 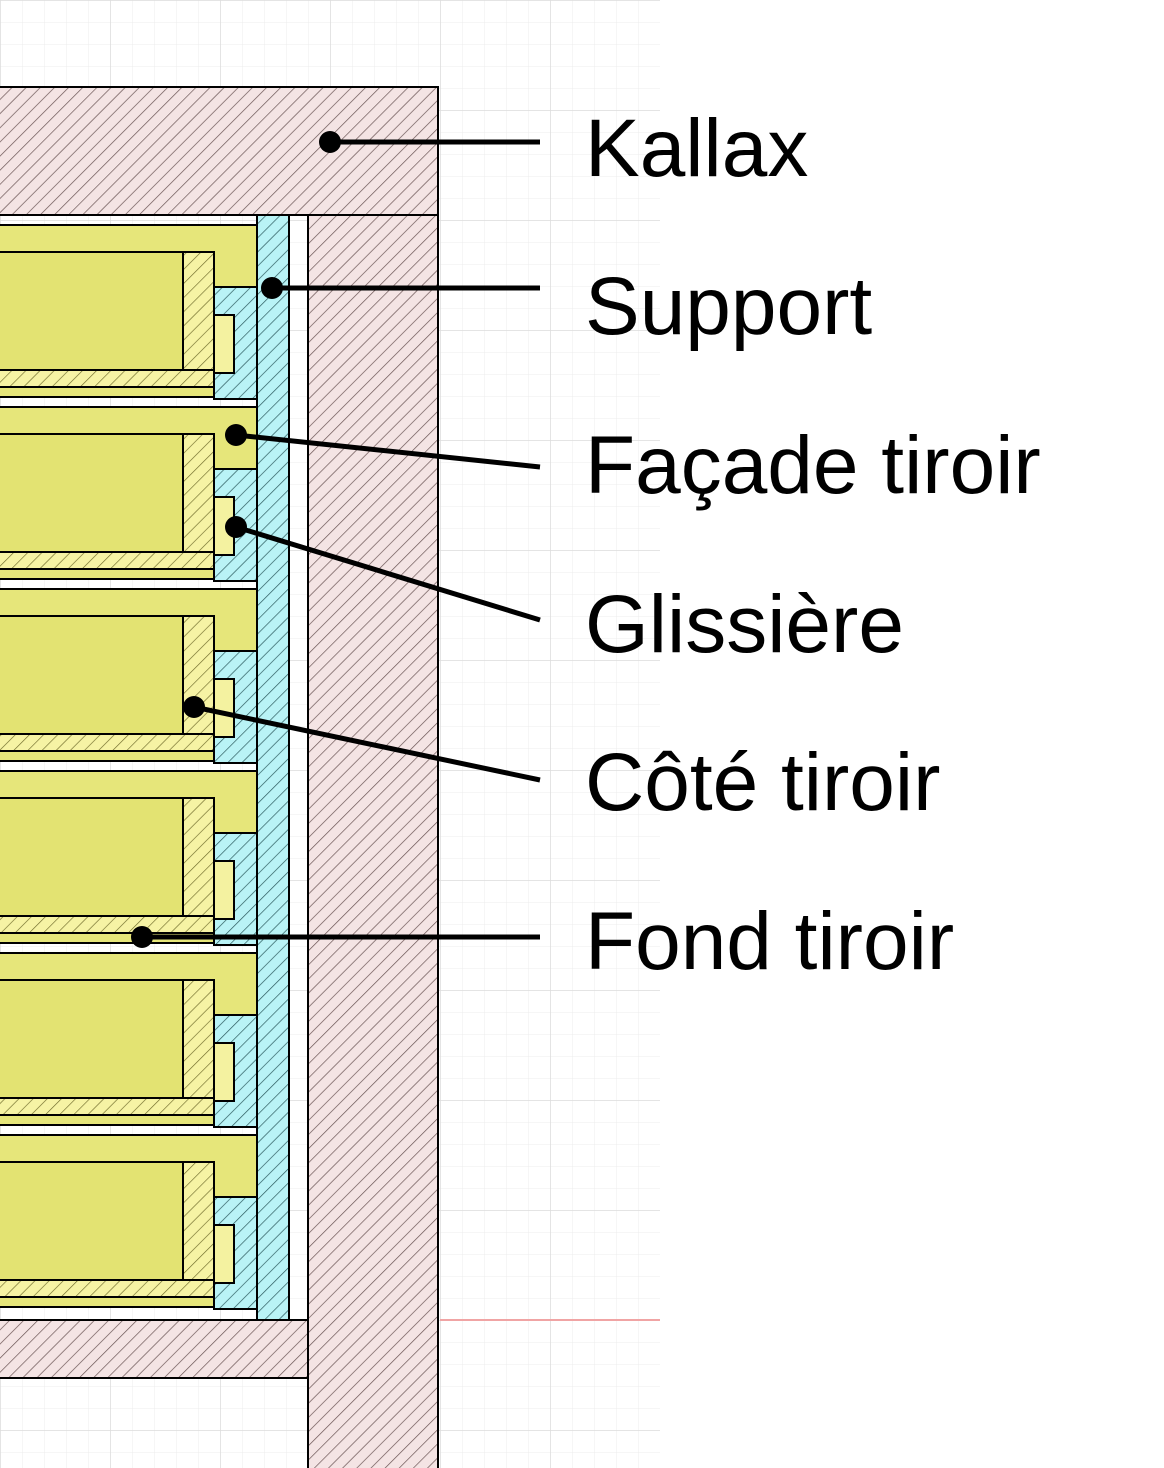 I want to click on label-fond: Fond tiroir, so click(x=769, y=941).